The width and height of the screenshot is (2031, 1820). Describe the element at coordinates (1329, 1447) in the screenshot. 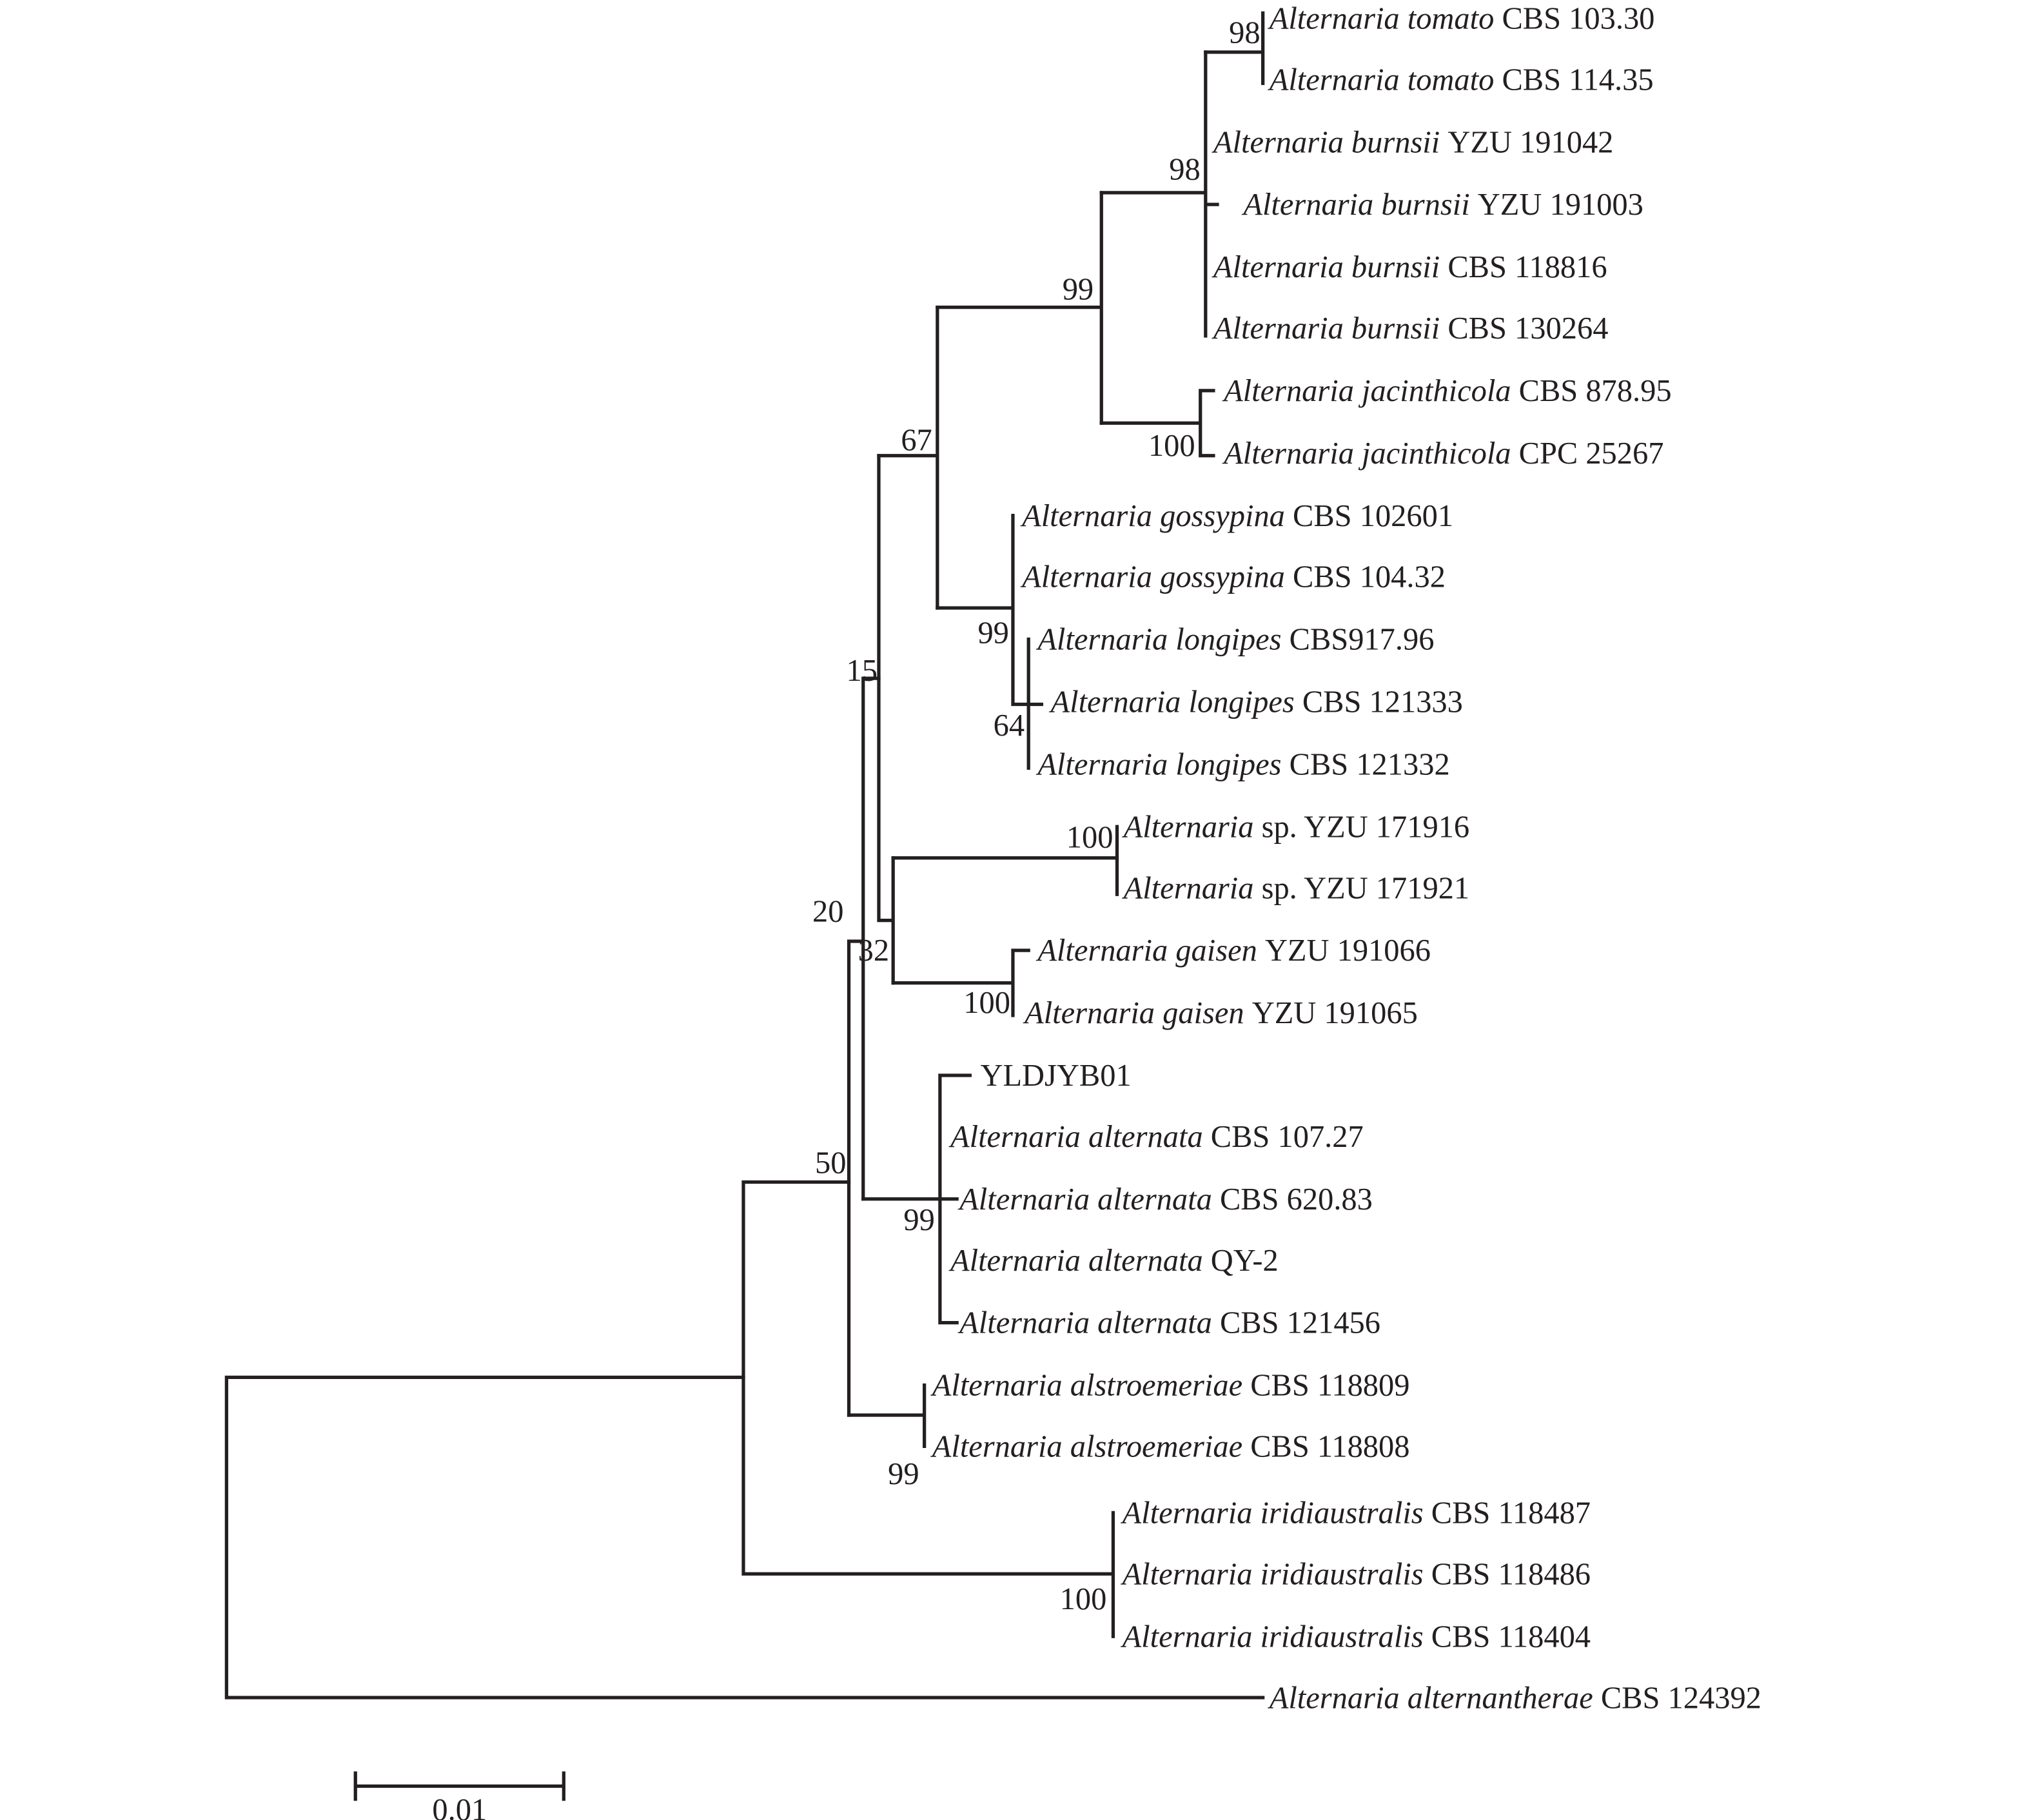

I see `strain-id: CBS 118808` at that location.